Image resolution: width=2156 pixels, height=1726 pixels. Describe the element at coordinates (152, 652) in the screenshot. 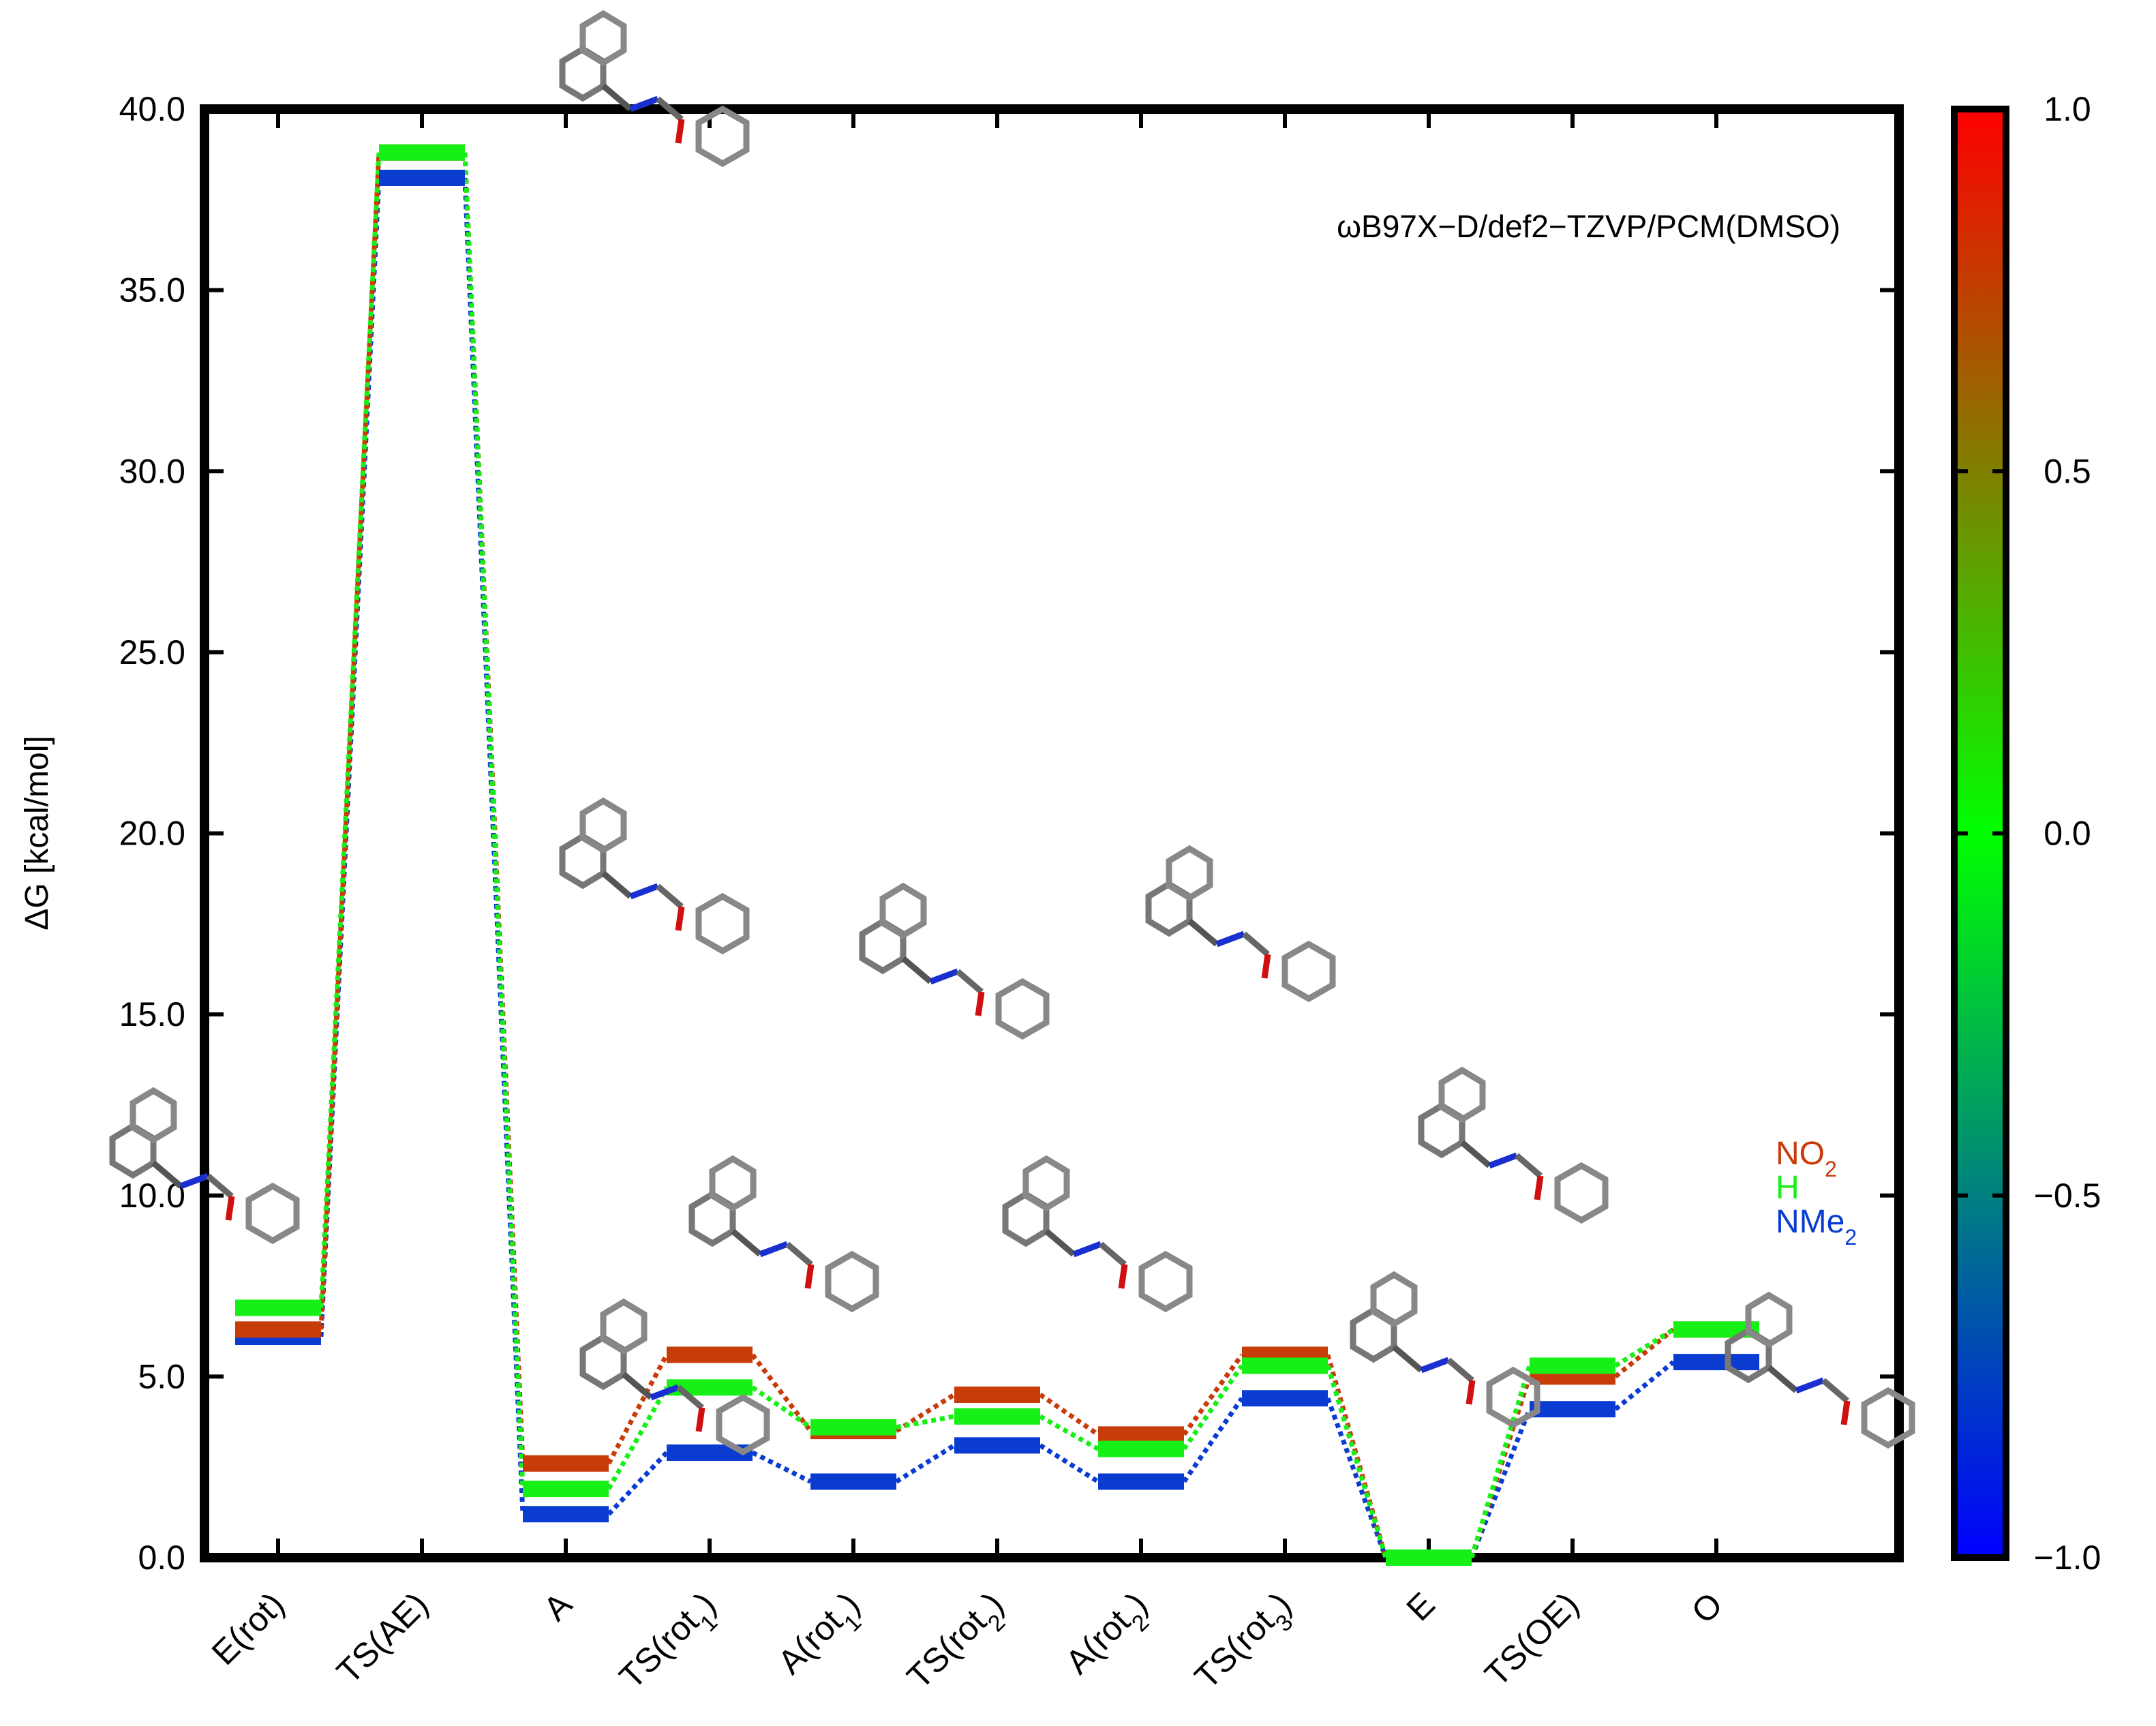

I see `y-tick-label-5: 25.0` at that location.